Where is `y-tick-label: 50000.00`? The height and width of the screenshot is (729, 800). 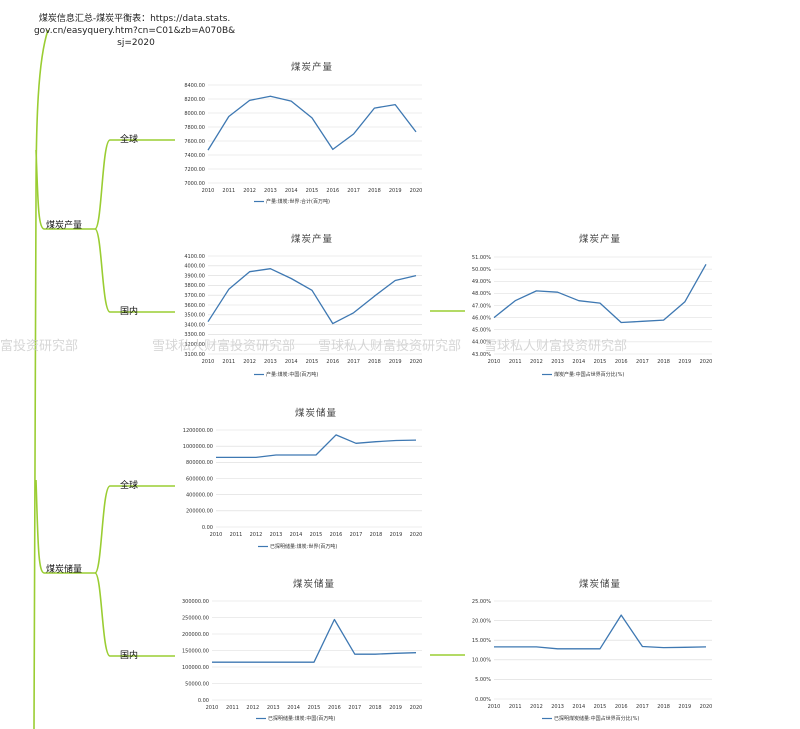 y-tick-label: 50000.00 is located at coordinates (197, 684).